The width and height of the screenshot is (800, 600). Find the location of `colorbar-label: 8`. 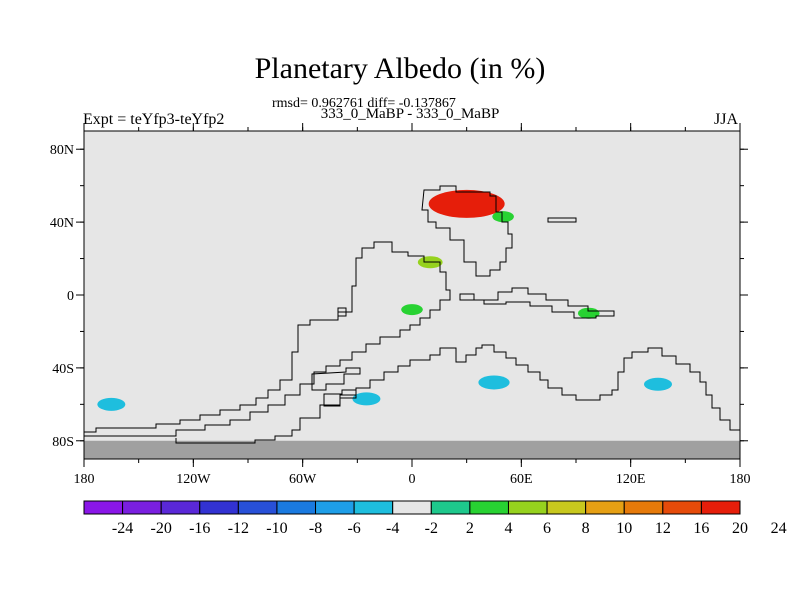

colorbar-label: 8 is located at coordinates (586, 528).